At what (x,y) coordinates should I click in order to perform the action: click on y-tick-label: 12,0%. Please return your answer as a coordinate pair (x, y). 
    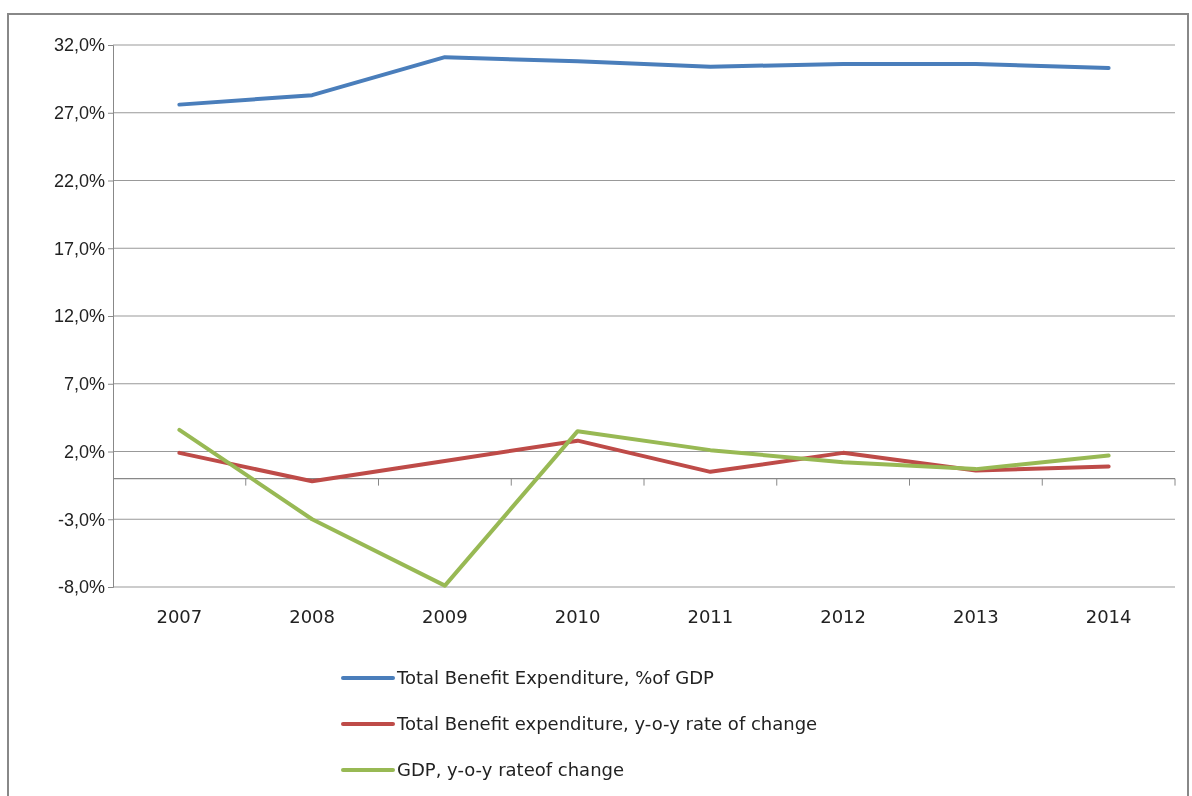
    Looking at the image, I should click on (79, 316).